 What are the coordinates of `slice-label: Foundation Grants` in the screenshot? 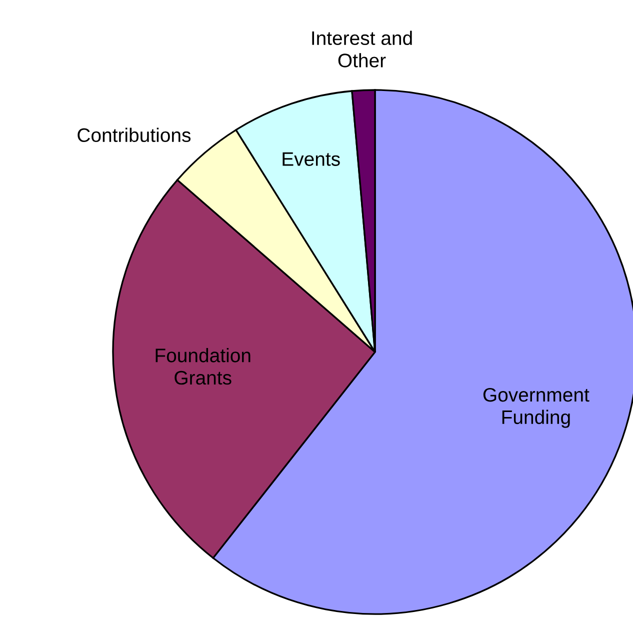 It's located at (203, 366).